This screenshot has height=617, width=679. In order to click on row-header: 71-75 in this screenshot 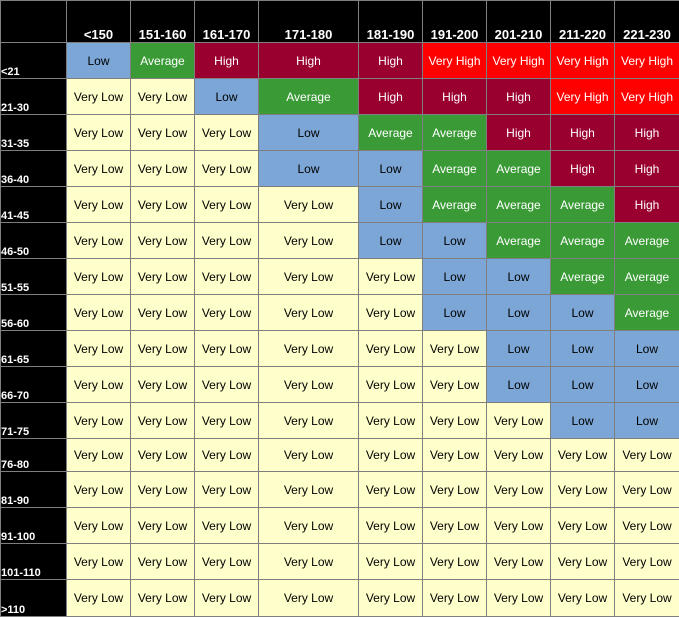, I will do `click(34, 421)`.